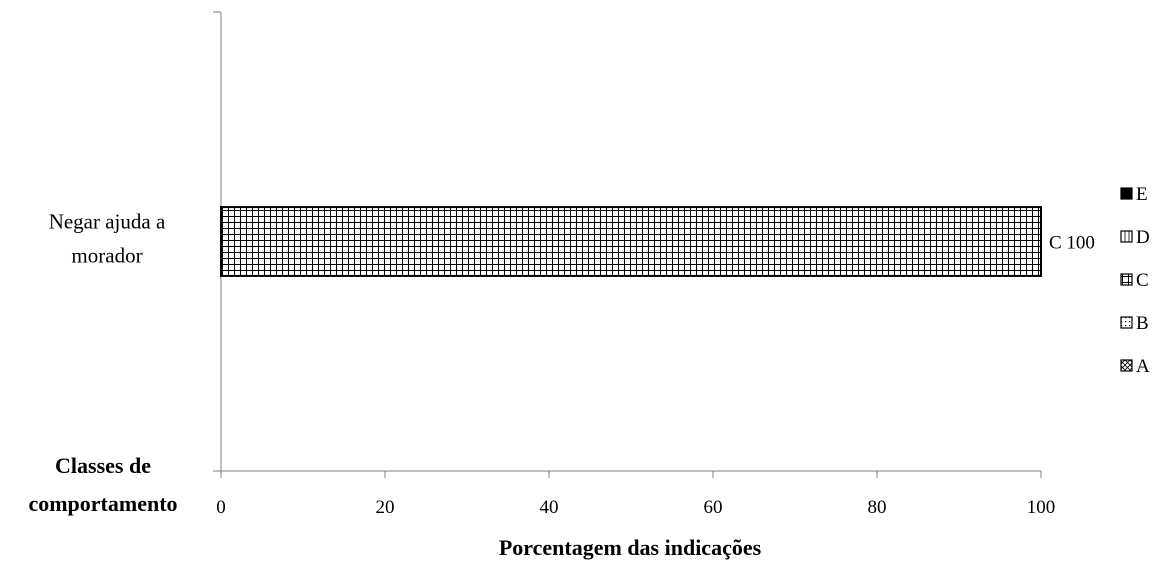 This screenshot has height=565, width=1160. What do you see at coordinates (1126, 236) in the screenshot?
I see `legend-swatch-d` at bounding box center [1126, 236].